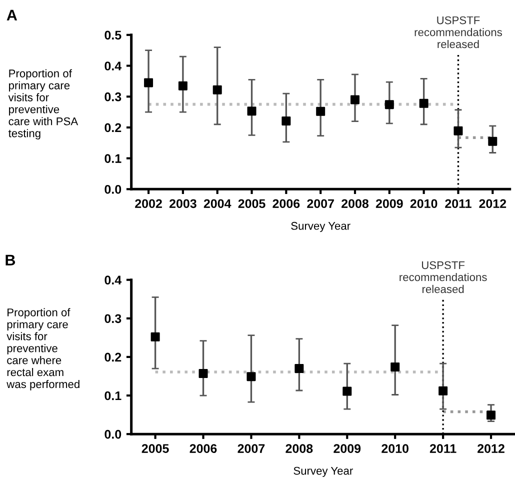  What do you see at coordinates (12, 15) in the screenshot?
I see `chart-title: A` at bounding box center [12, 15].